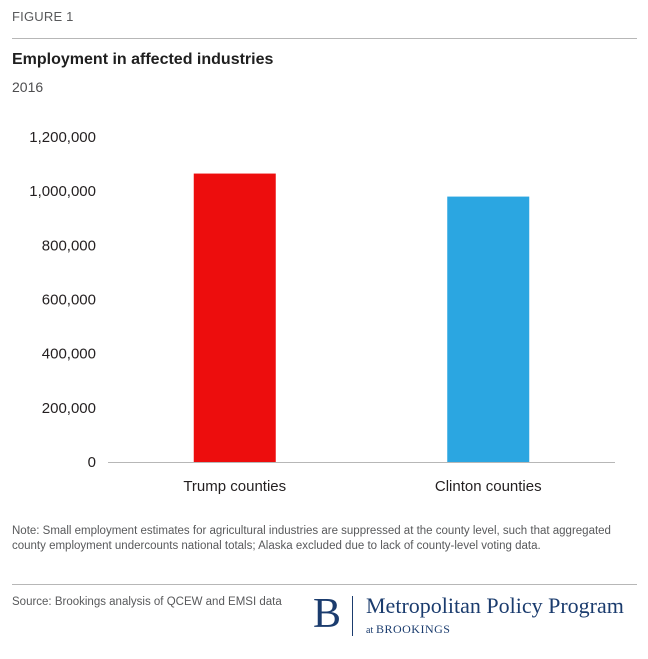 The image size is (648, 659). I want to click on chart-subtitle: 2016, so click(28, 87).